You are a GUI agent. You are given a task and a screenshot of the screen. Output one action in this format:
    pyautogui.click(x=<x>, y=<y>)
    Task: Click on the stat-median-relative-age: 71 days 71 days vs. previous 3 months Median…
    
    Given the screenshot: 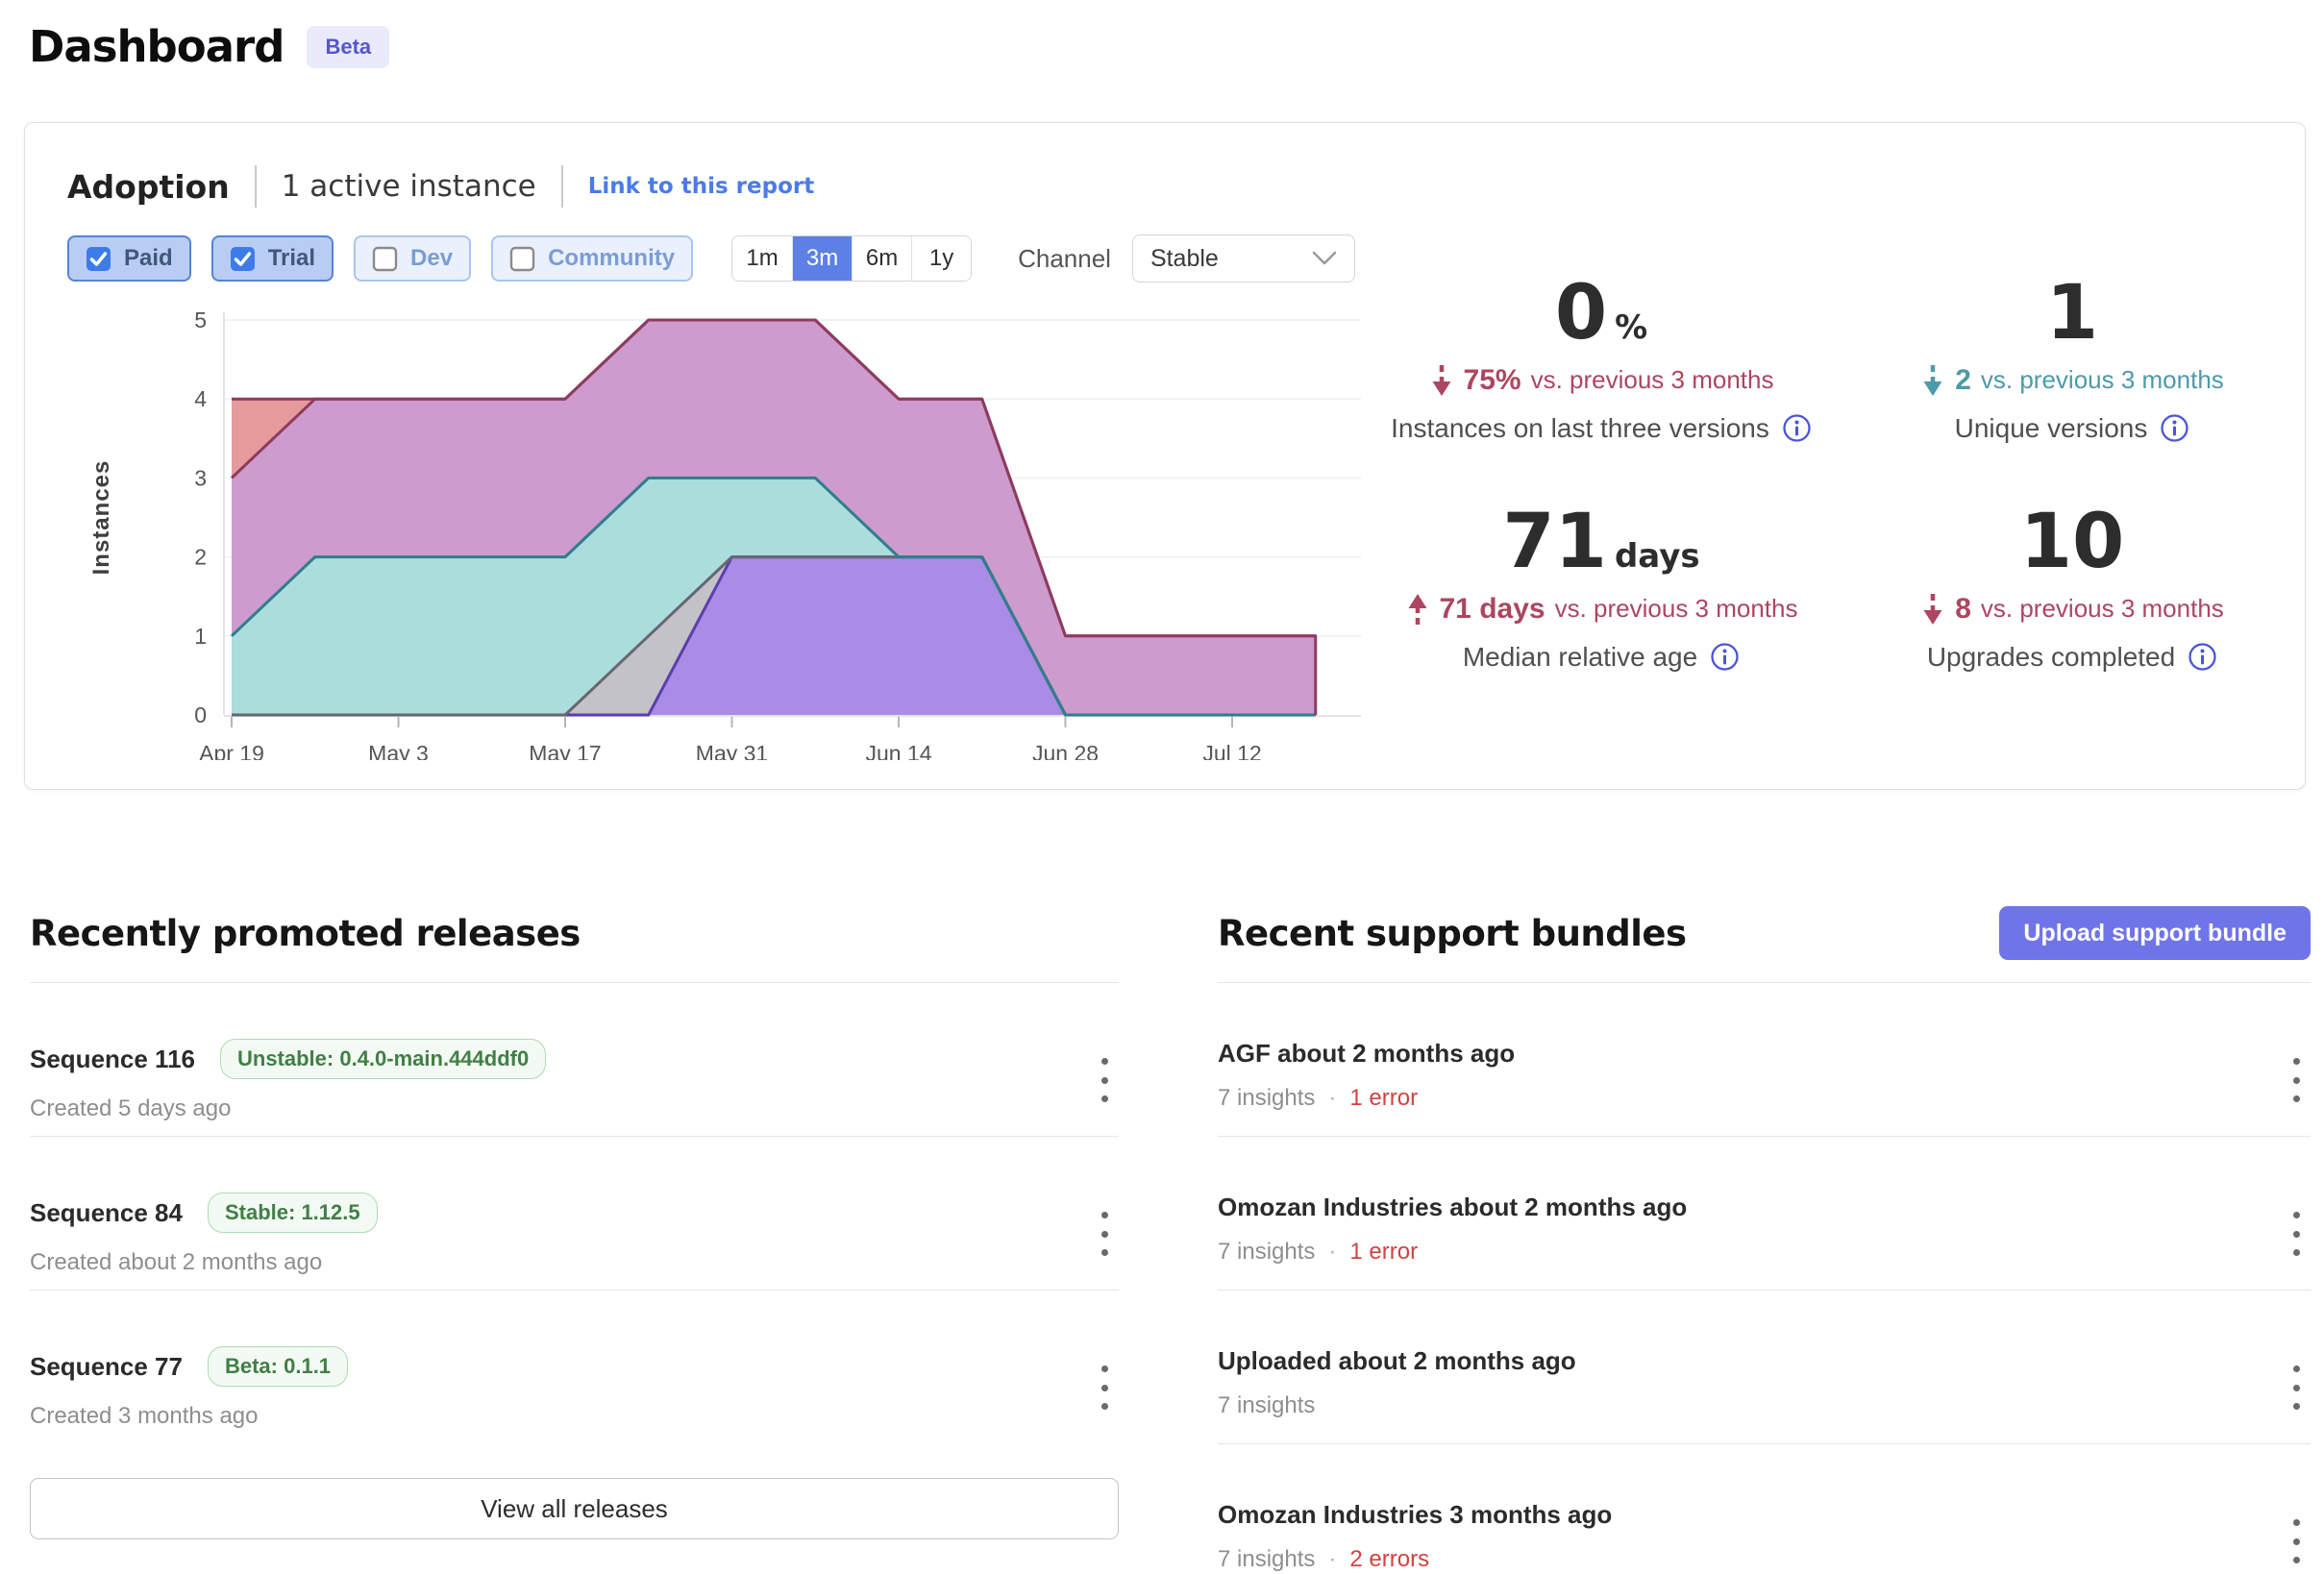 What is the action you would take?
    pyautogui.click(x=1601, y=617)
    